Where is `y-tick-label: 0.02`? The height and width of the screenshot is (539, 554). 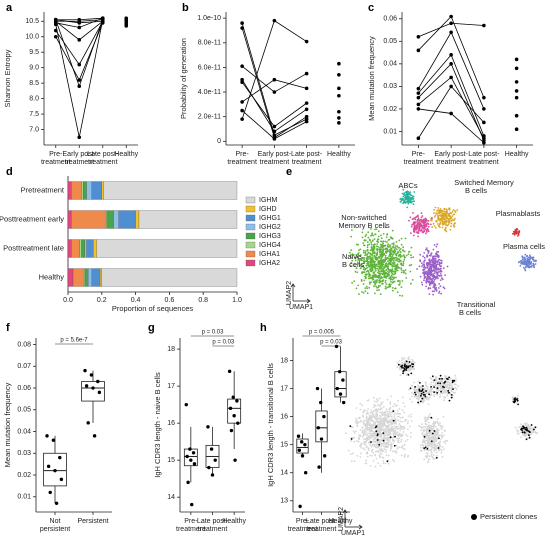 y-tick-label: 0.02 is located at coordinates (24, 475).